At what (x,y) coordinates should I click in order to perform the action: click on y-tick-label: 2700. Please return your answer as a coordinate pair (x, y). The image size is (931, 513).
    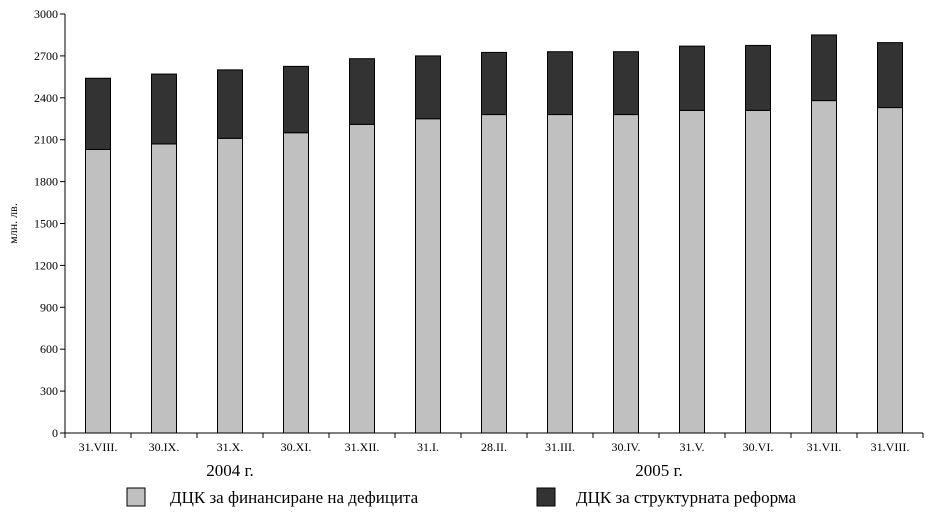
    Looking at the image, I should click on (46, 56).